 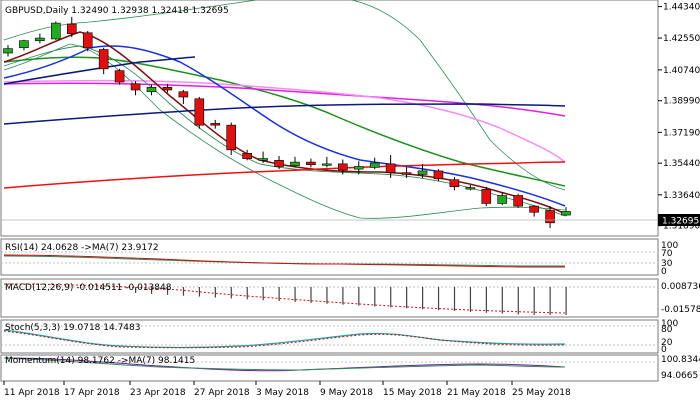 I want to click on y-tick-label: 1.40740, so click(x=681, y=71).